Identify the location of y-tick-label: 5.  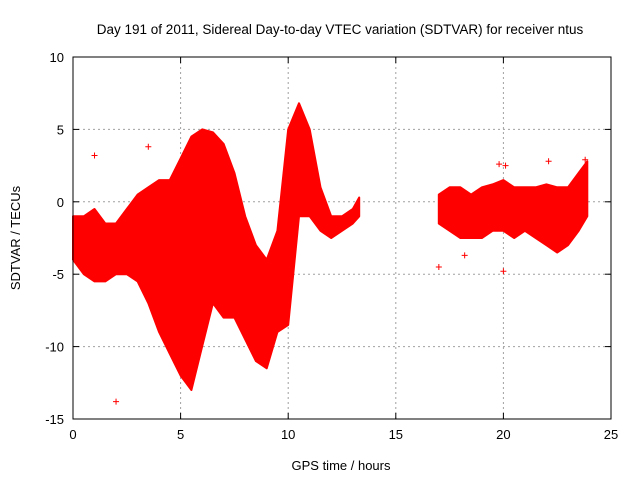
(60, 129).